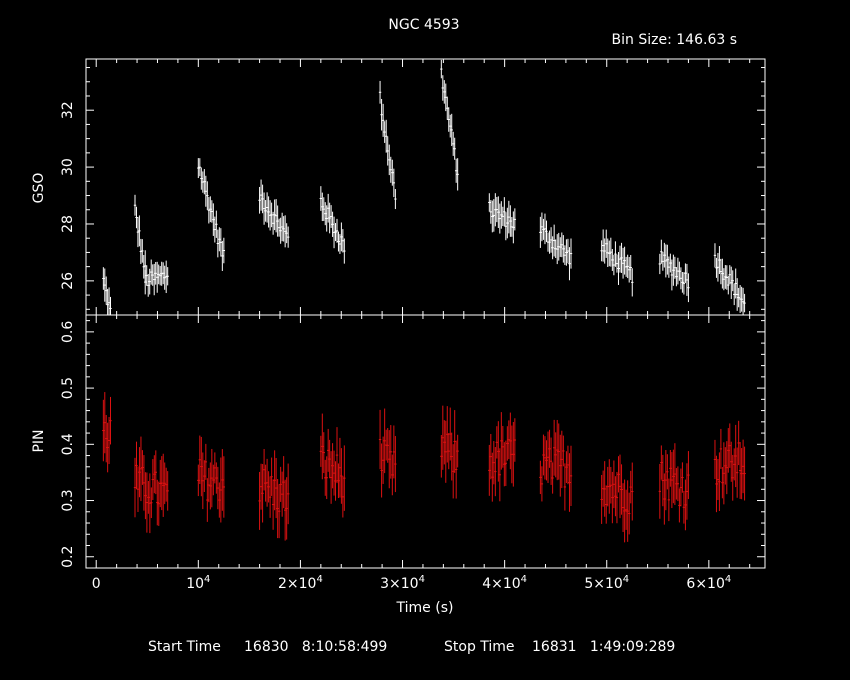 Image resolution: width=850 pixels, height=680 pixels. Describe the element at coordinates (68, 281) in the screenshot. I see `y-tick-label: 26` at that location.